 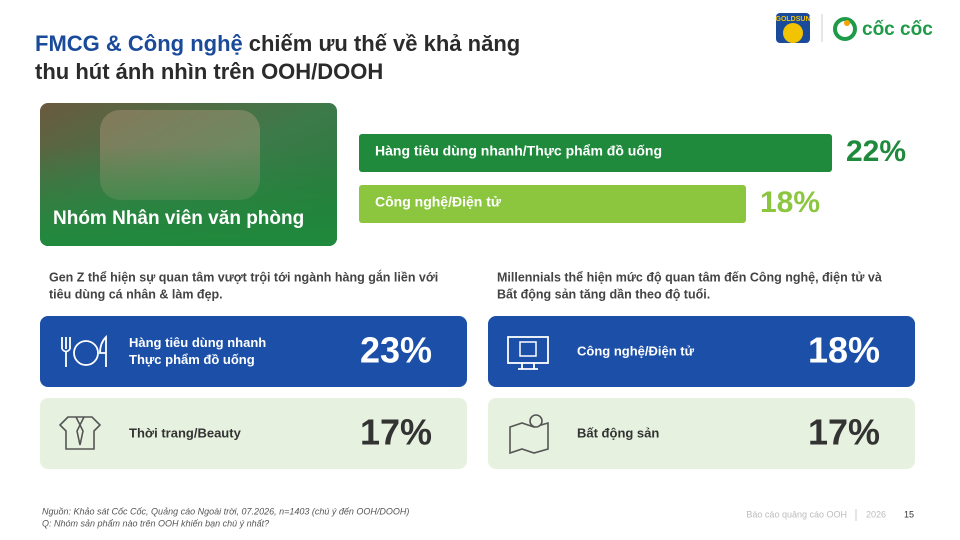 I want to click on card-value: 18%, so click(x=844, y=350).